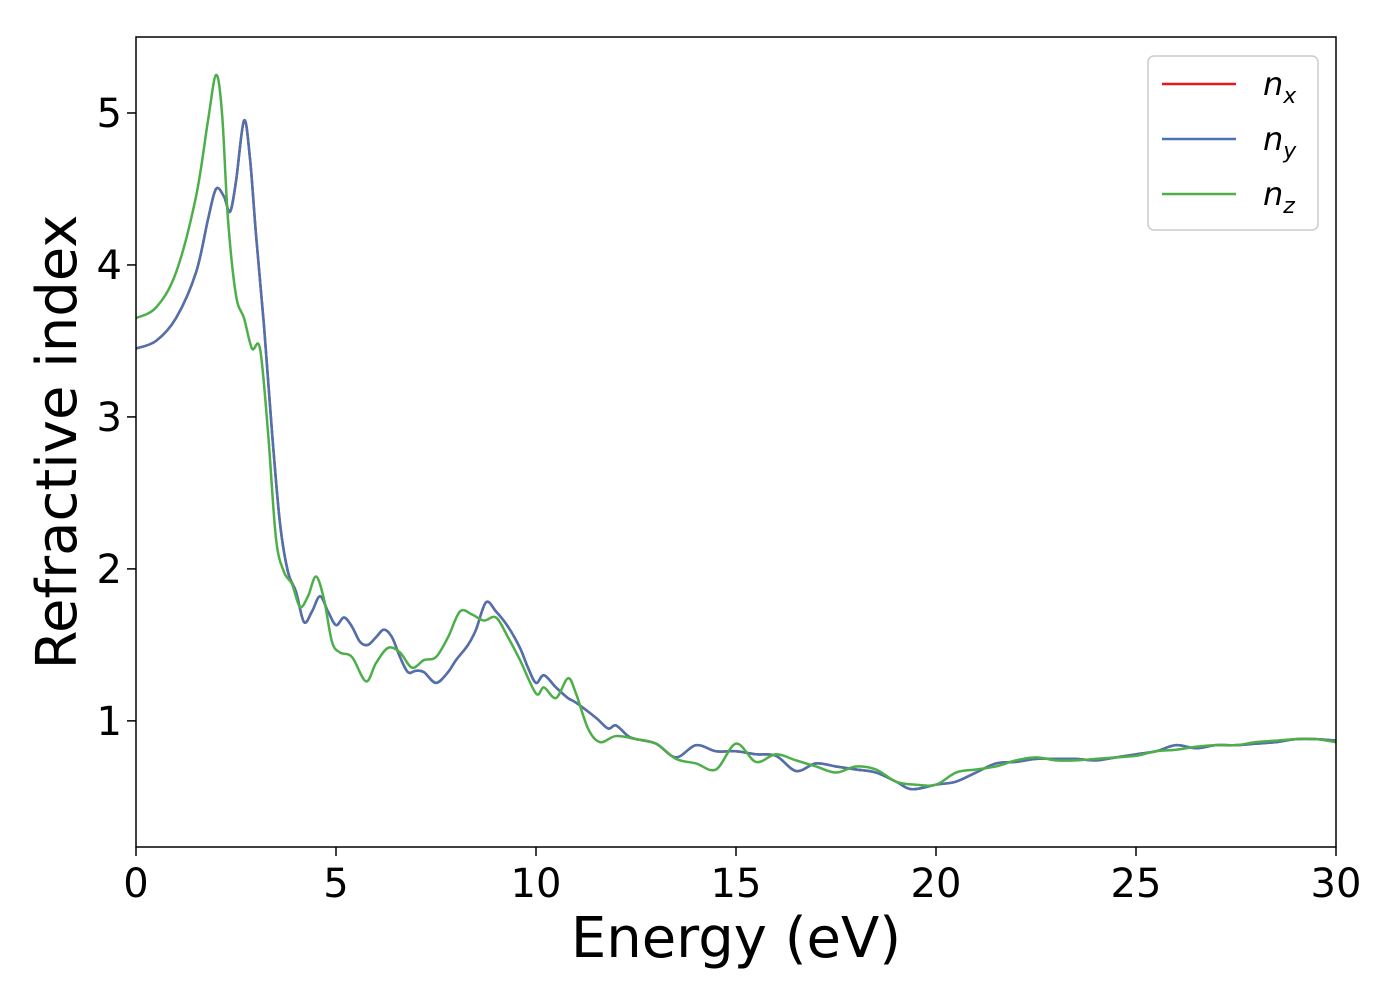 The height and width of the screenshot is (1000, 1400). What do you see at coordinates (1136, 884) in the screenshot?
I see `x-tick-label: 25` at bounding box center [1136, 884].